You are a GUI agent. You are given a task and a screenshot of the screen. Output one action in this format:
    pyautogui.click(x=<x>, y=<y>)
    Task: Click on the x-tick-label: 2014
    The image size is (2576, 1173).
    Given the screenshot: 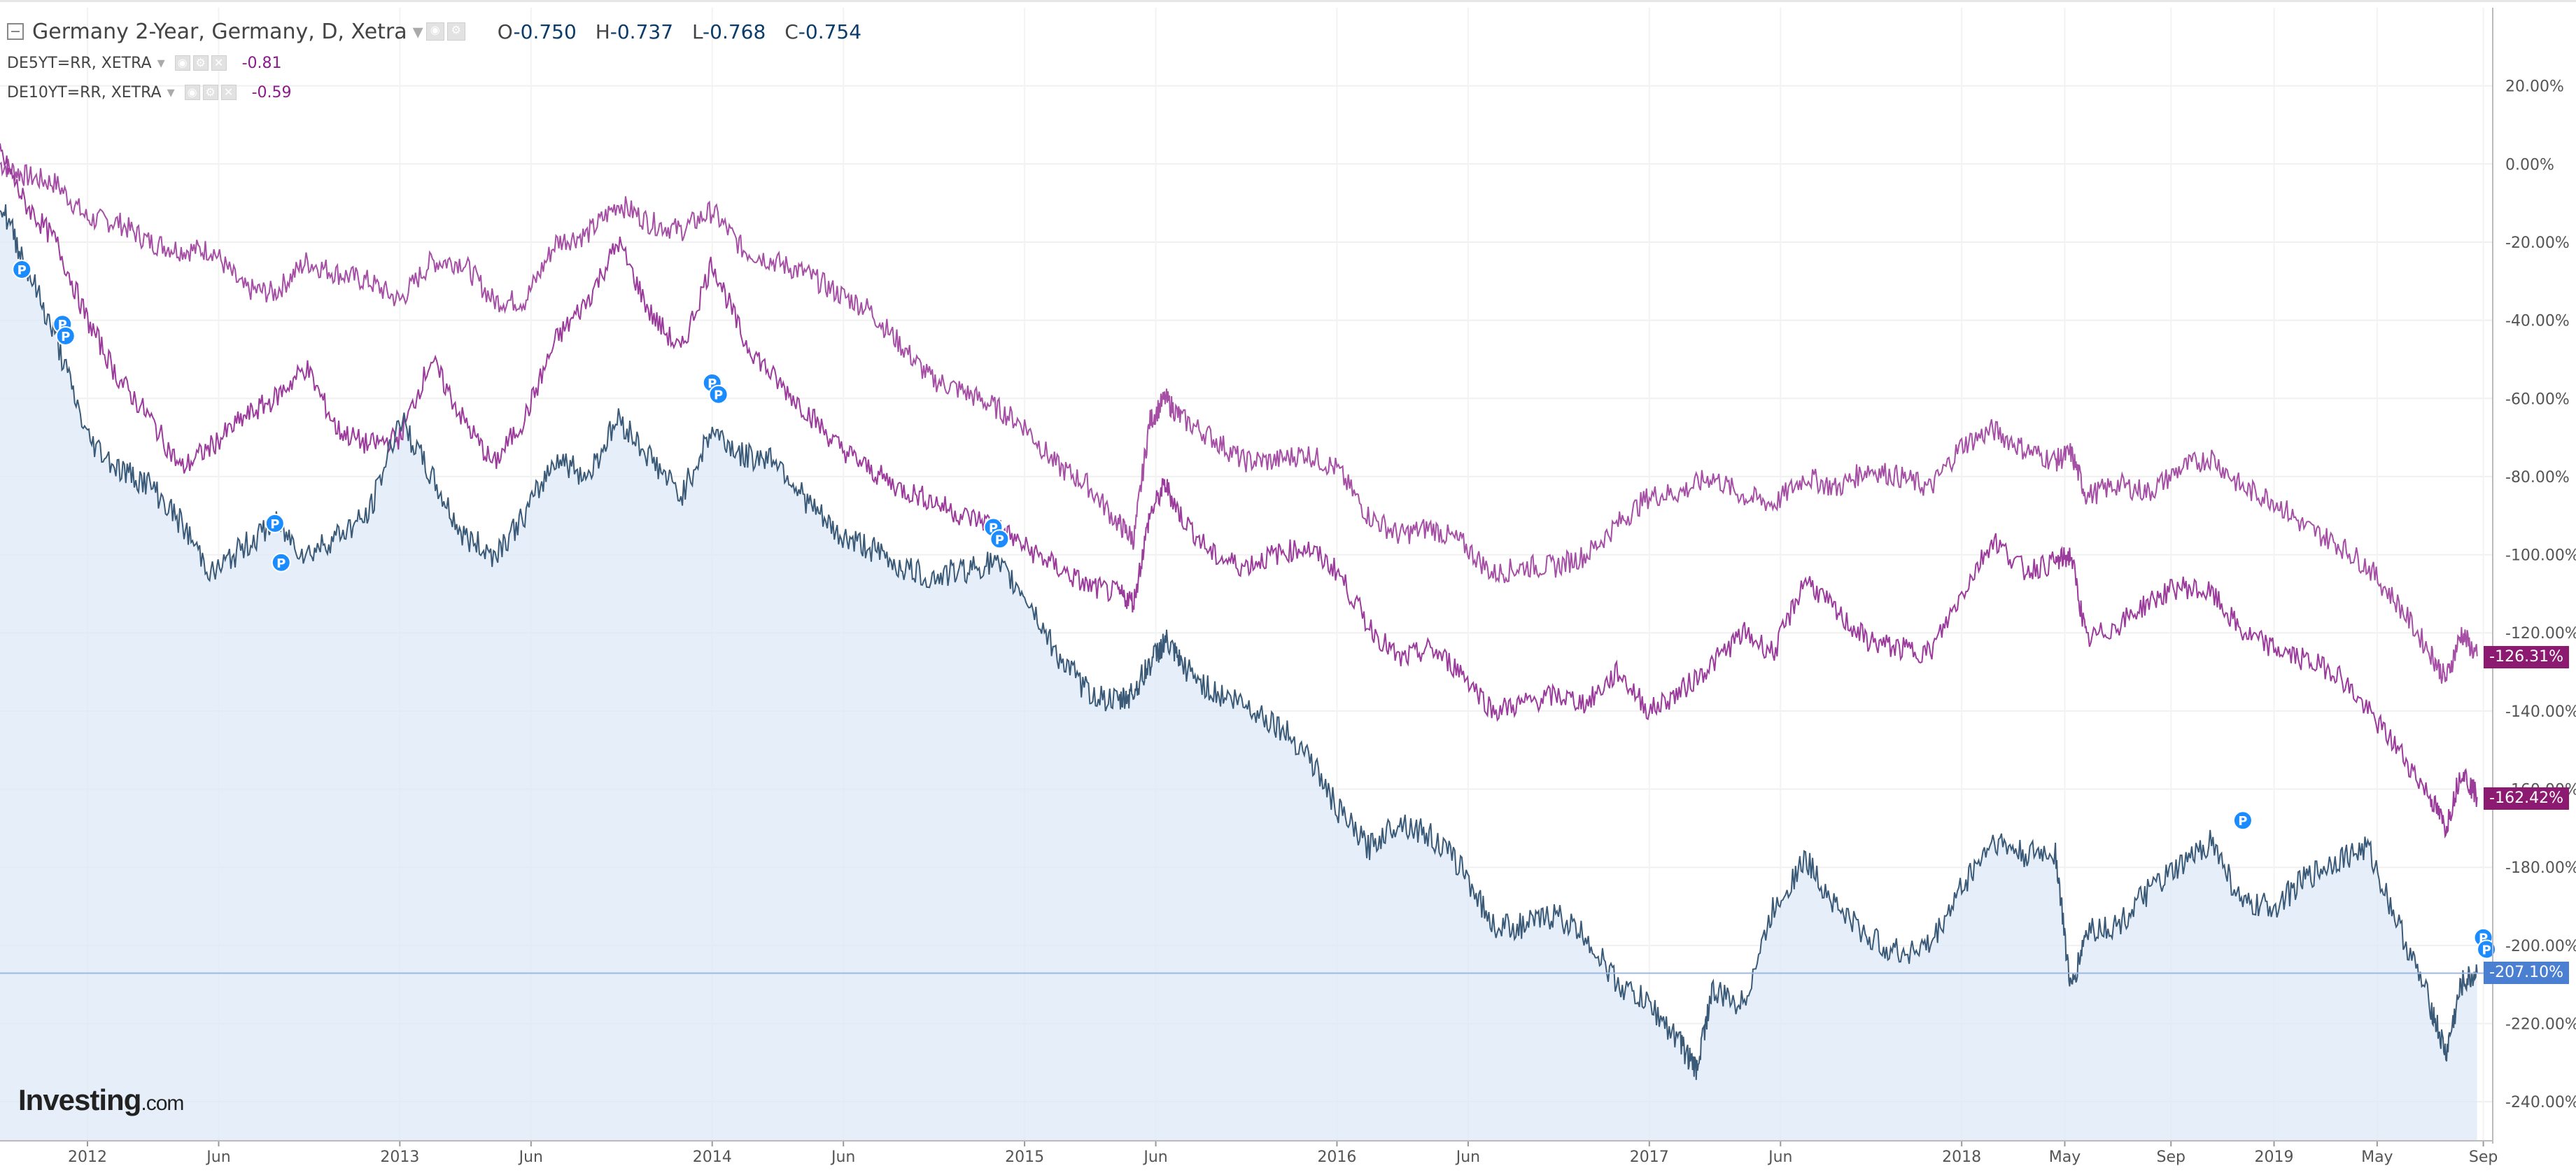 What is the action you would take?
    pyautogui.click(x=712, y=1157)
    